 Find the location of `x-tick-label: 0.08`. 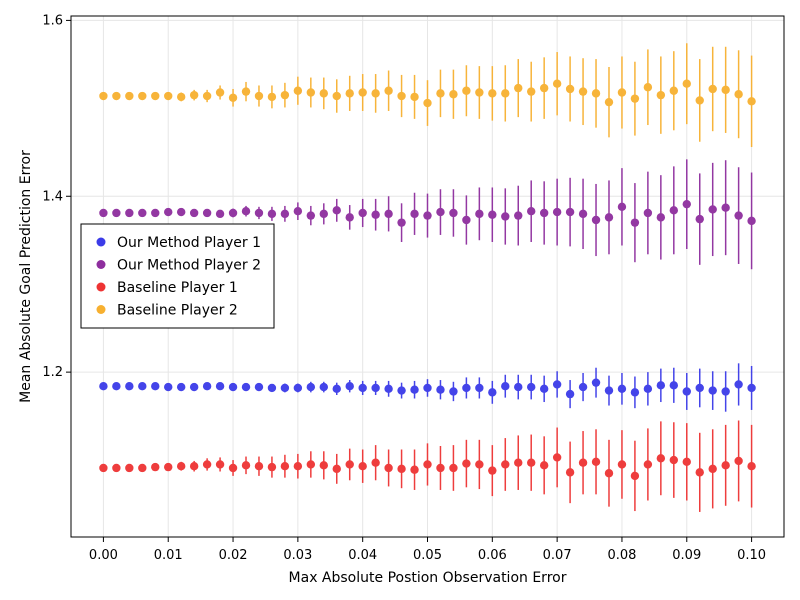

x-tick-label: 0.08 is located at coordinates (621, 555).